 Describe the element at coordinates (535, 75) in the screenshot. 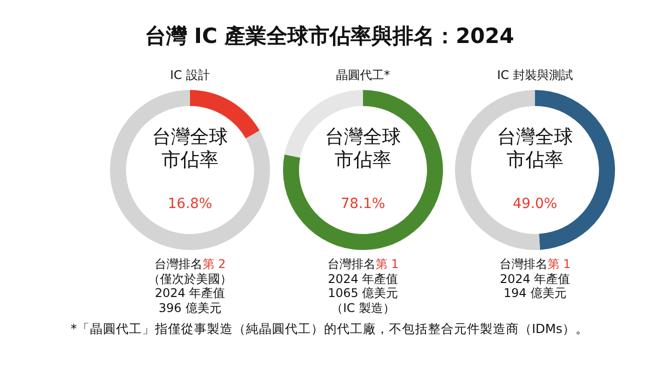

I see `chart-title: IC 封裝與測試` at that location.